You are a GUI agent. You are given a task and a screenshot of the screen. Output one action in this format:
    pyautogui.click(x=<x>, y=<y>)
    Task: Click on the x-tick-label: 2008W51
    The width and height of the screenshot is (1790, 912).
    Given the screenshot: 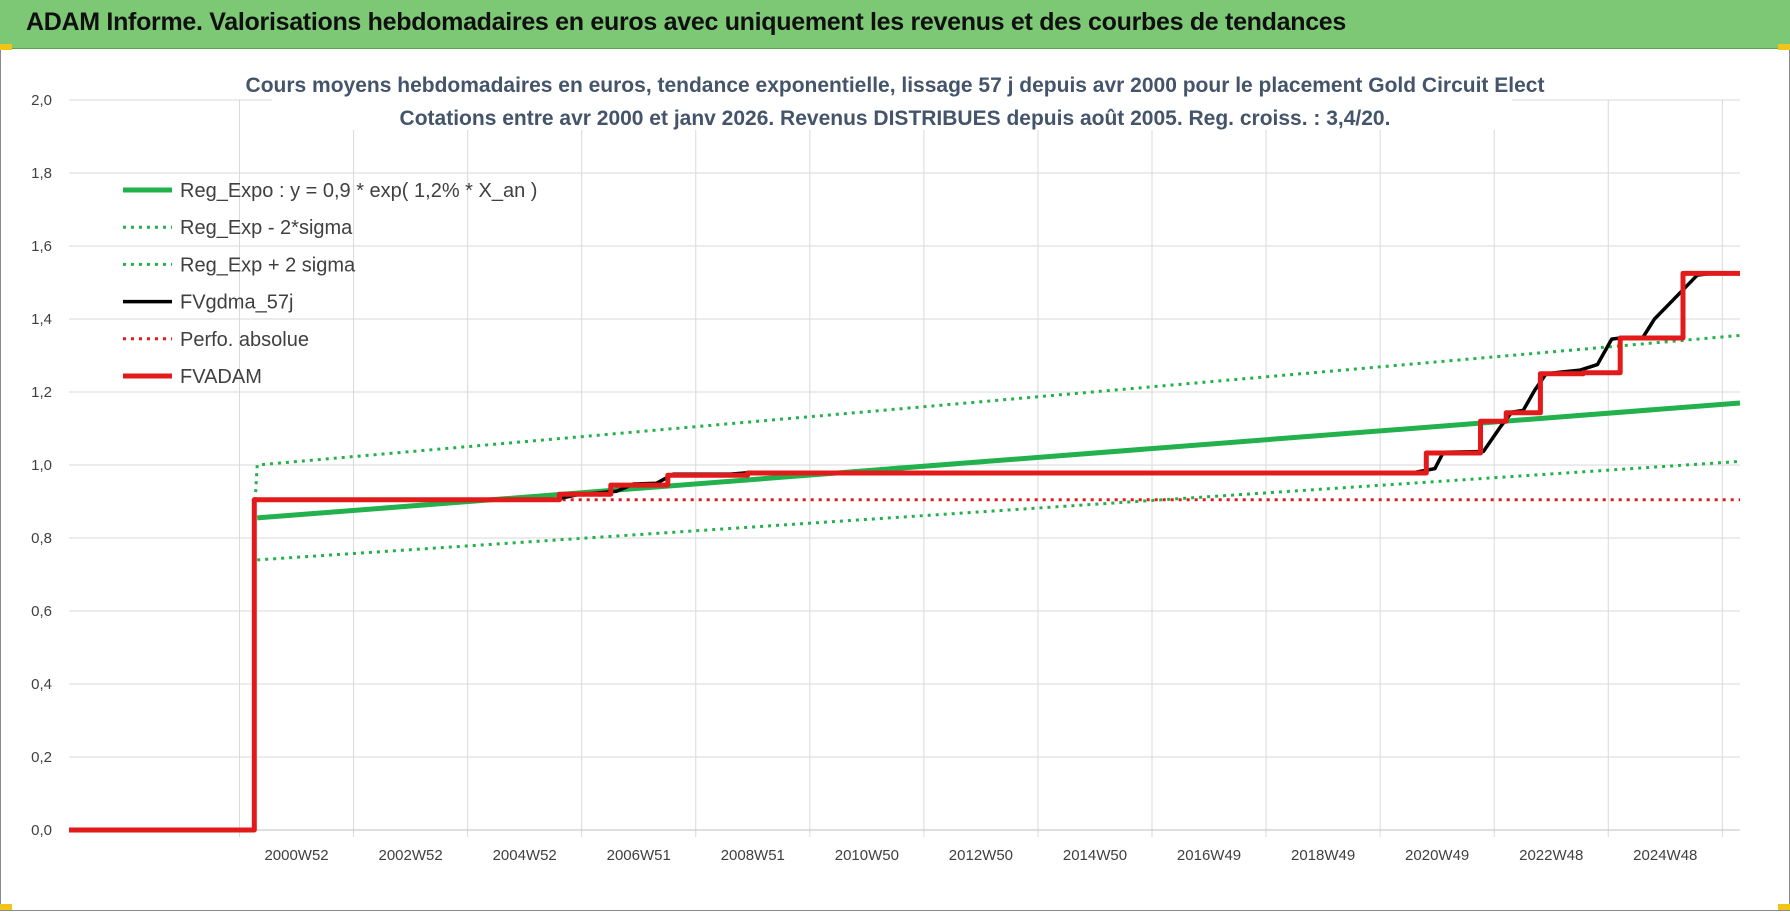 What is the action you would take?
    pyautogui.click(x=753, y=855)
    